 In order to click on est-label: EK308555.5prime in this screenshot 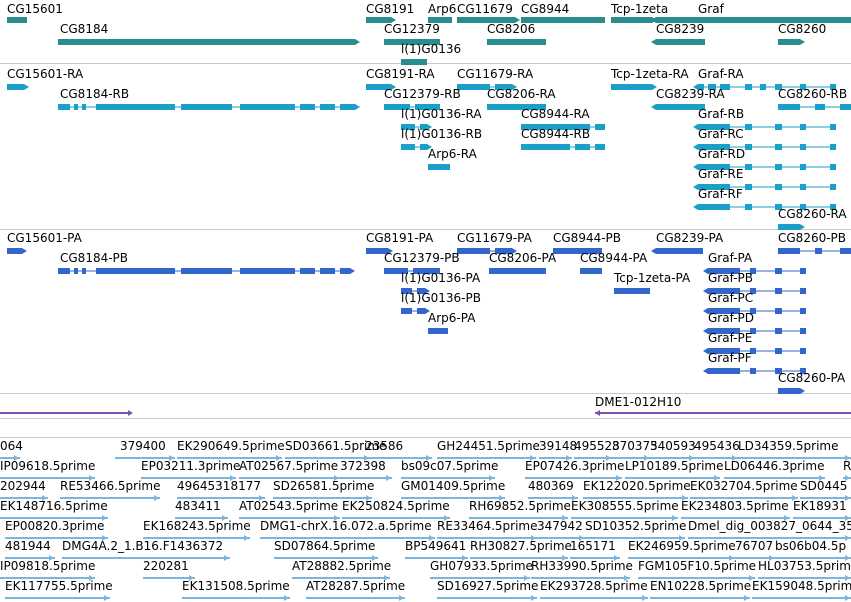, I will do `click(625, 506)`.